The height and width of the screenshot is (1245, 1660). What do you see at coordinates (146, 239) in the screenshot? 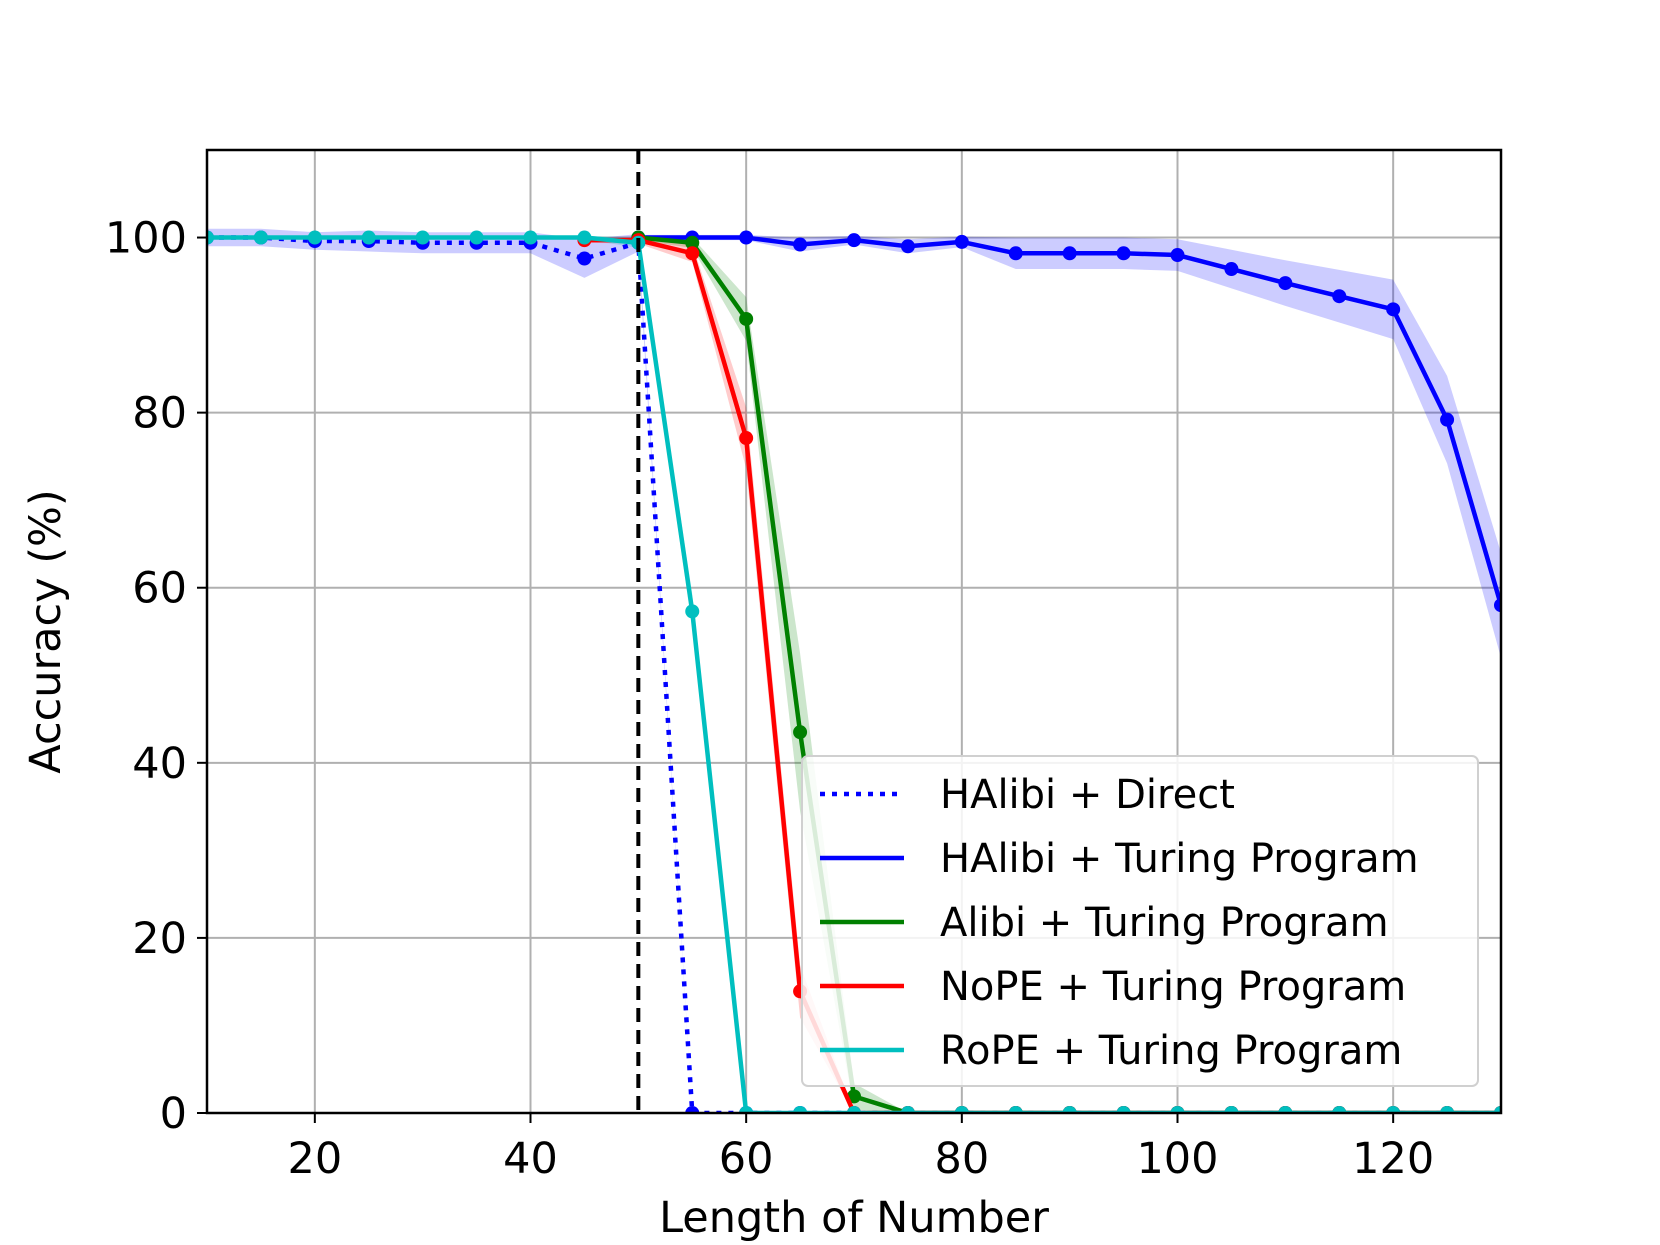
I see `y-tick-label: 100` at bounding box center [146, 239].